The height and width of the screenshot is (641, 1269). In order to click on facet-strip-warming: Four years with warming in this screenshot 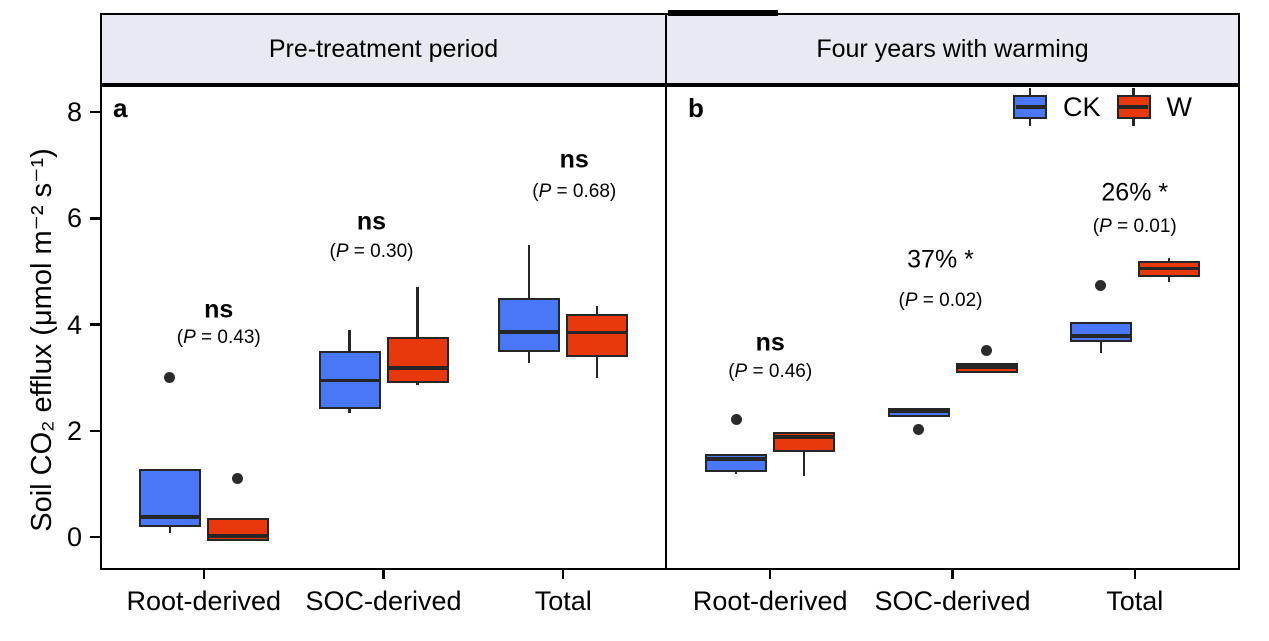, I will do `click(952, 49)`.